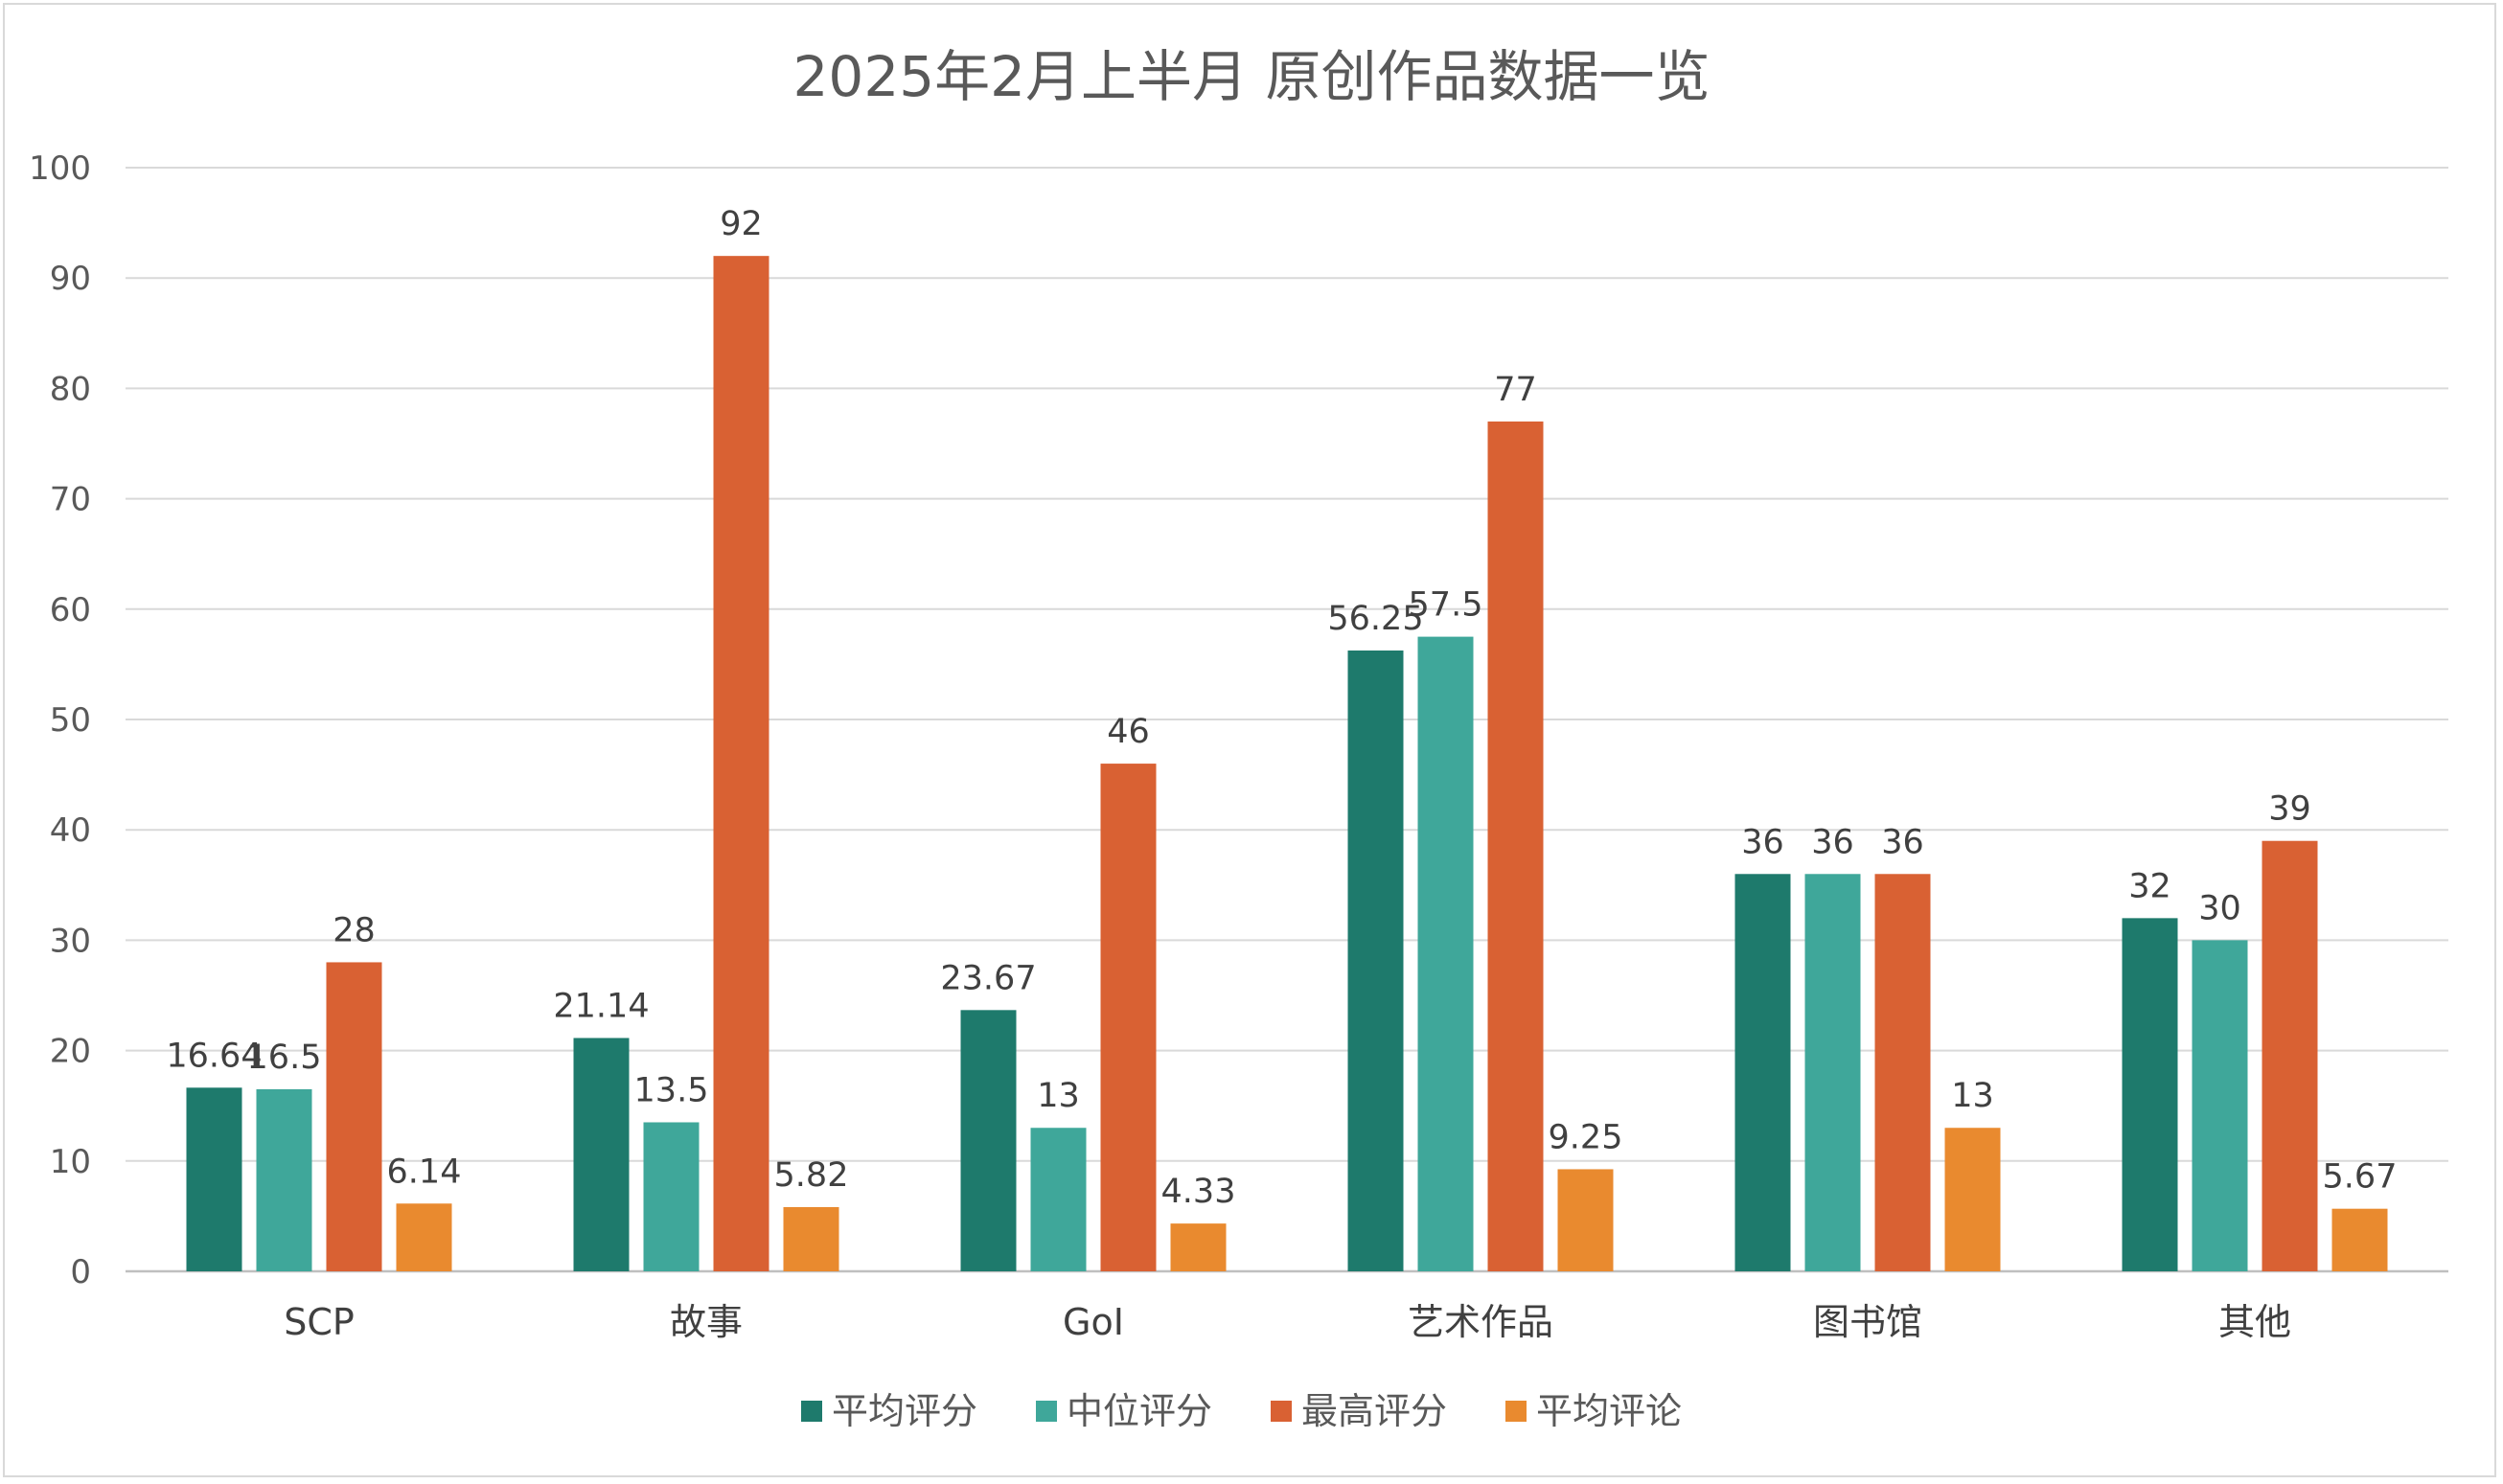 The image size is (2503, 1484). I want to click on data-label: 16.64, so click(214, 1056).